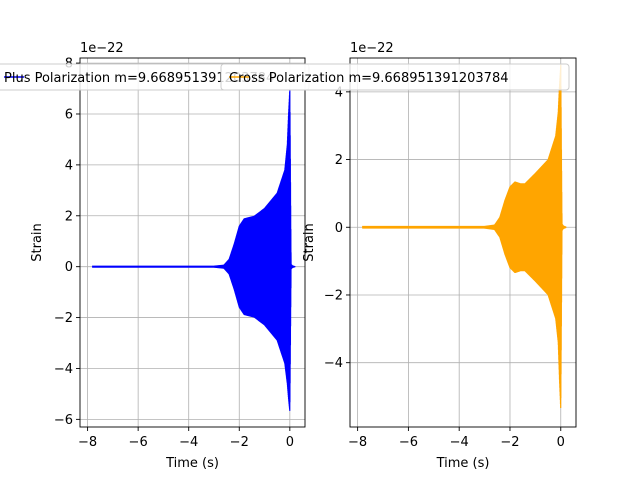  What do you see at coordinates (69, 114) in the screenshot?
I see `y-tick-label: 6` at bounding box center [69, 114].